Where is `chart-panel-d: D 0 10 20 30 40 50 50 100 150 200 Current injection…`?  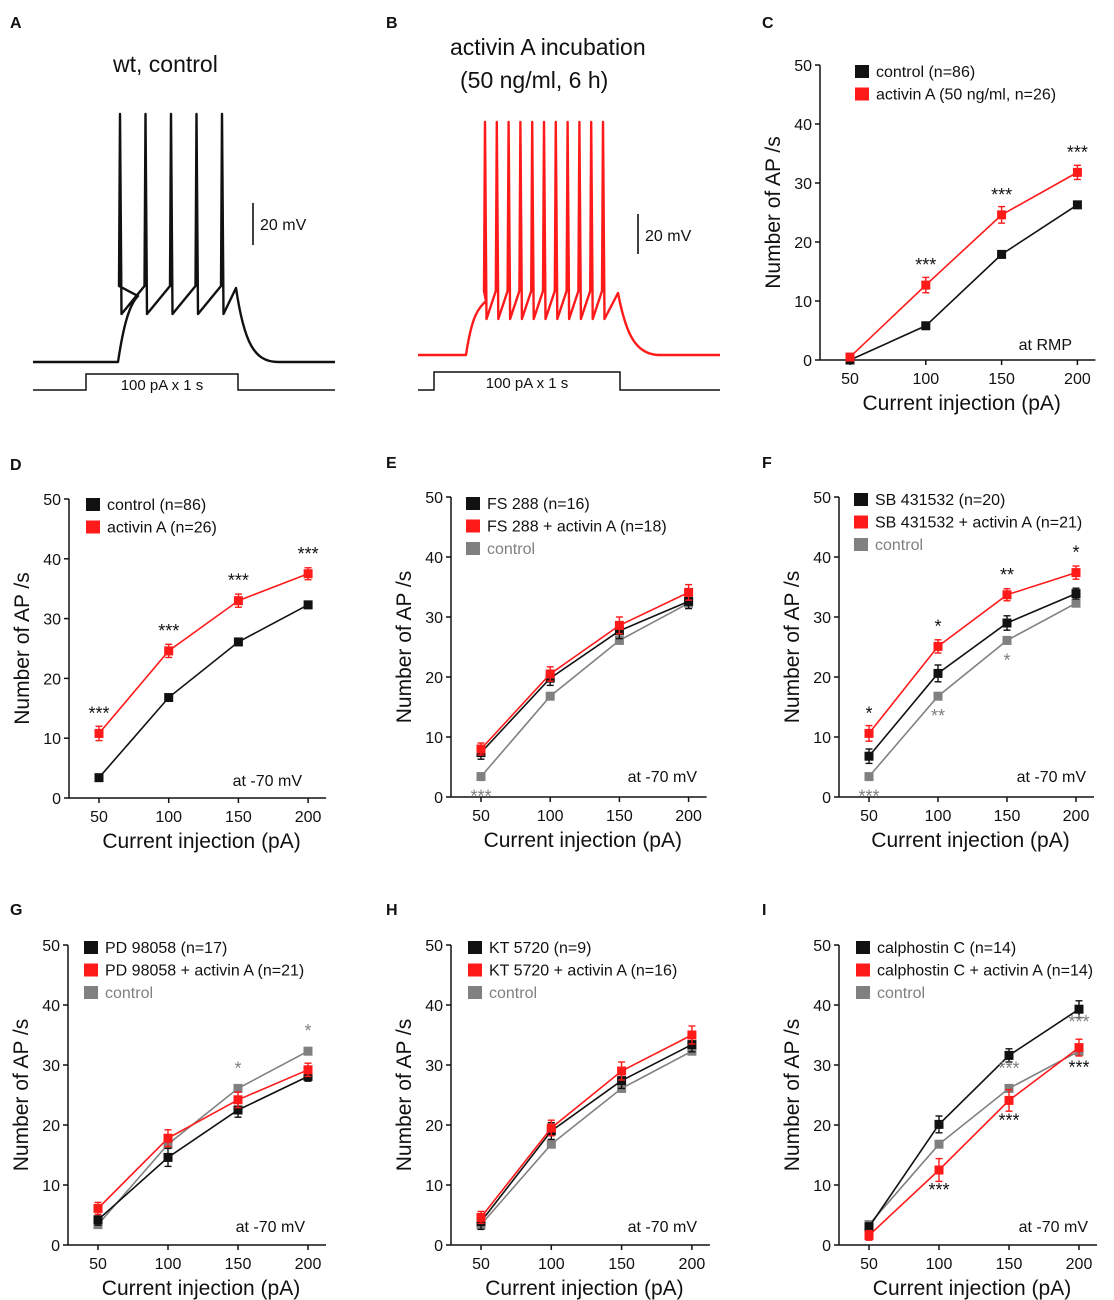 chart-panel-d: D 0 10 20 30 40 50 50 100 150 200 Current injection… is located at coordinates (168, 655).